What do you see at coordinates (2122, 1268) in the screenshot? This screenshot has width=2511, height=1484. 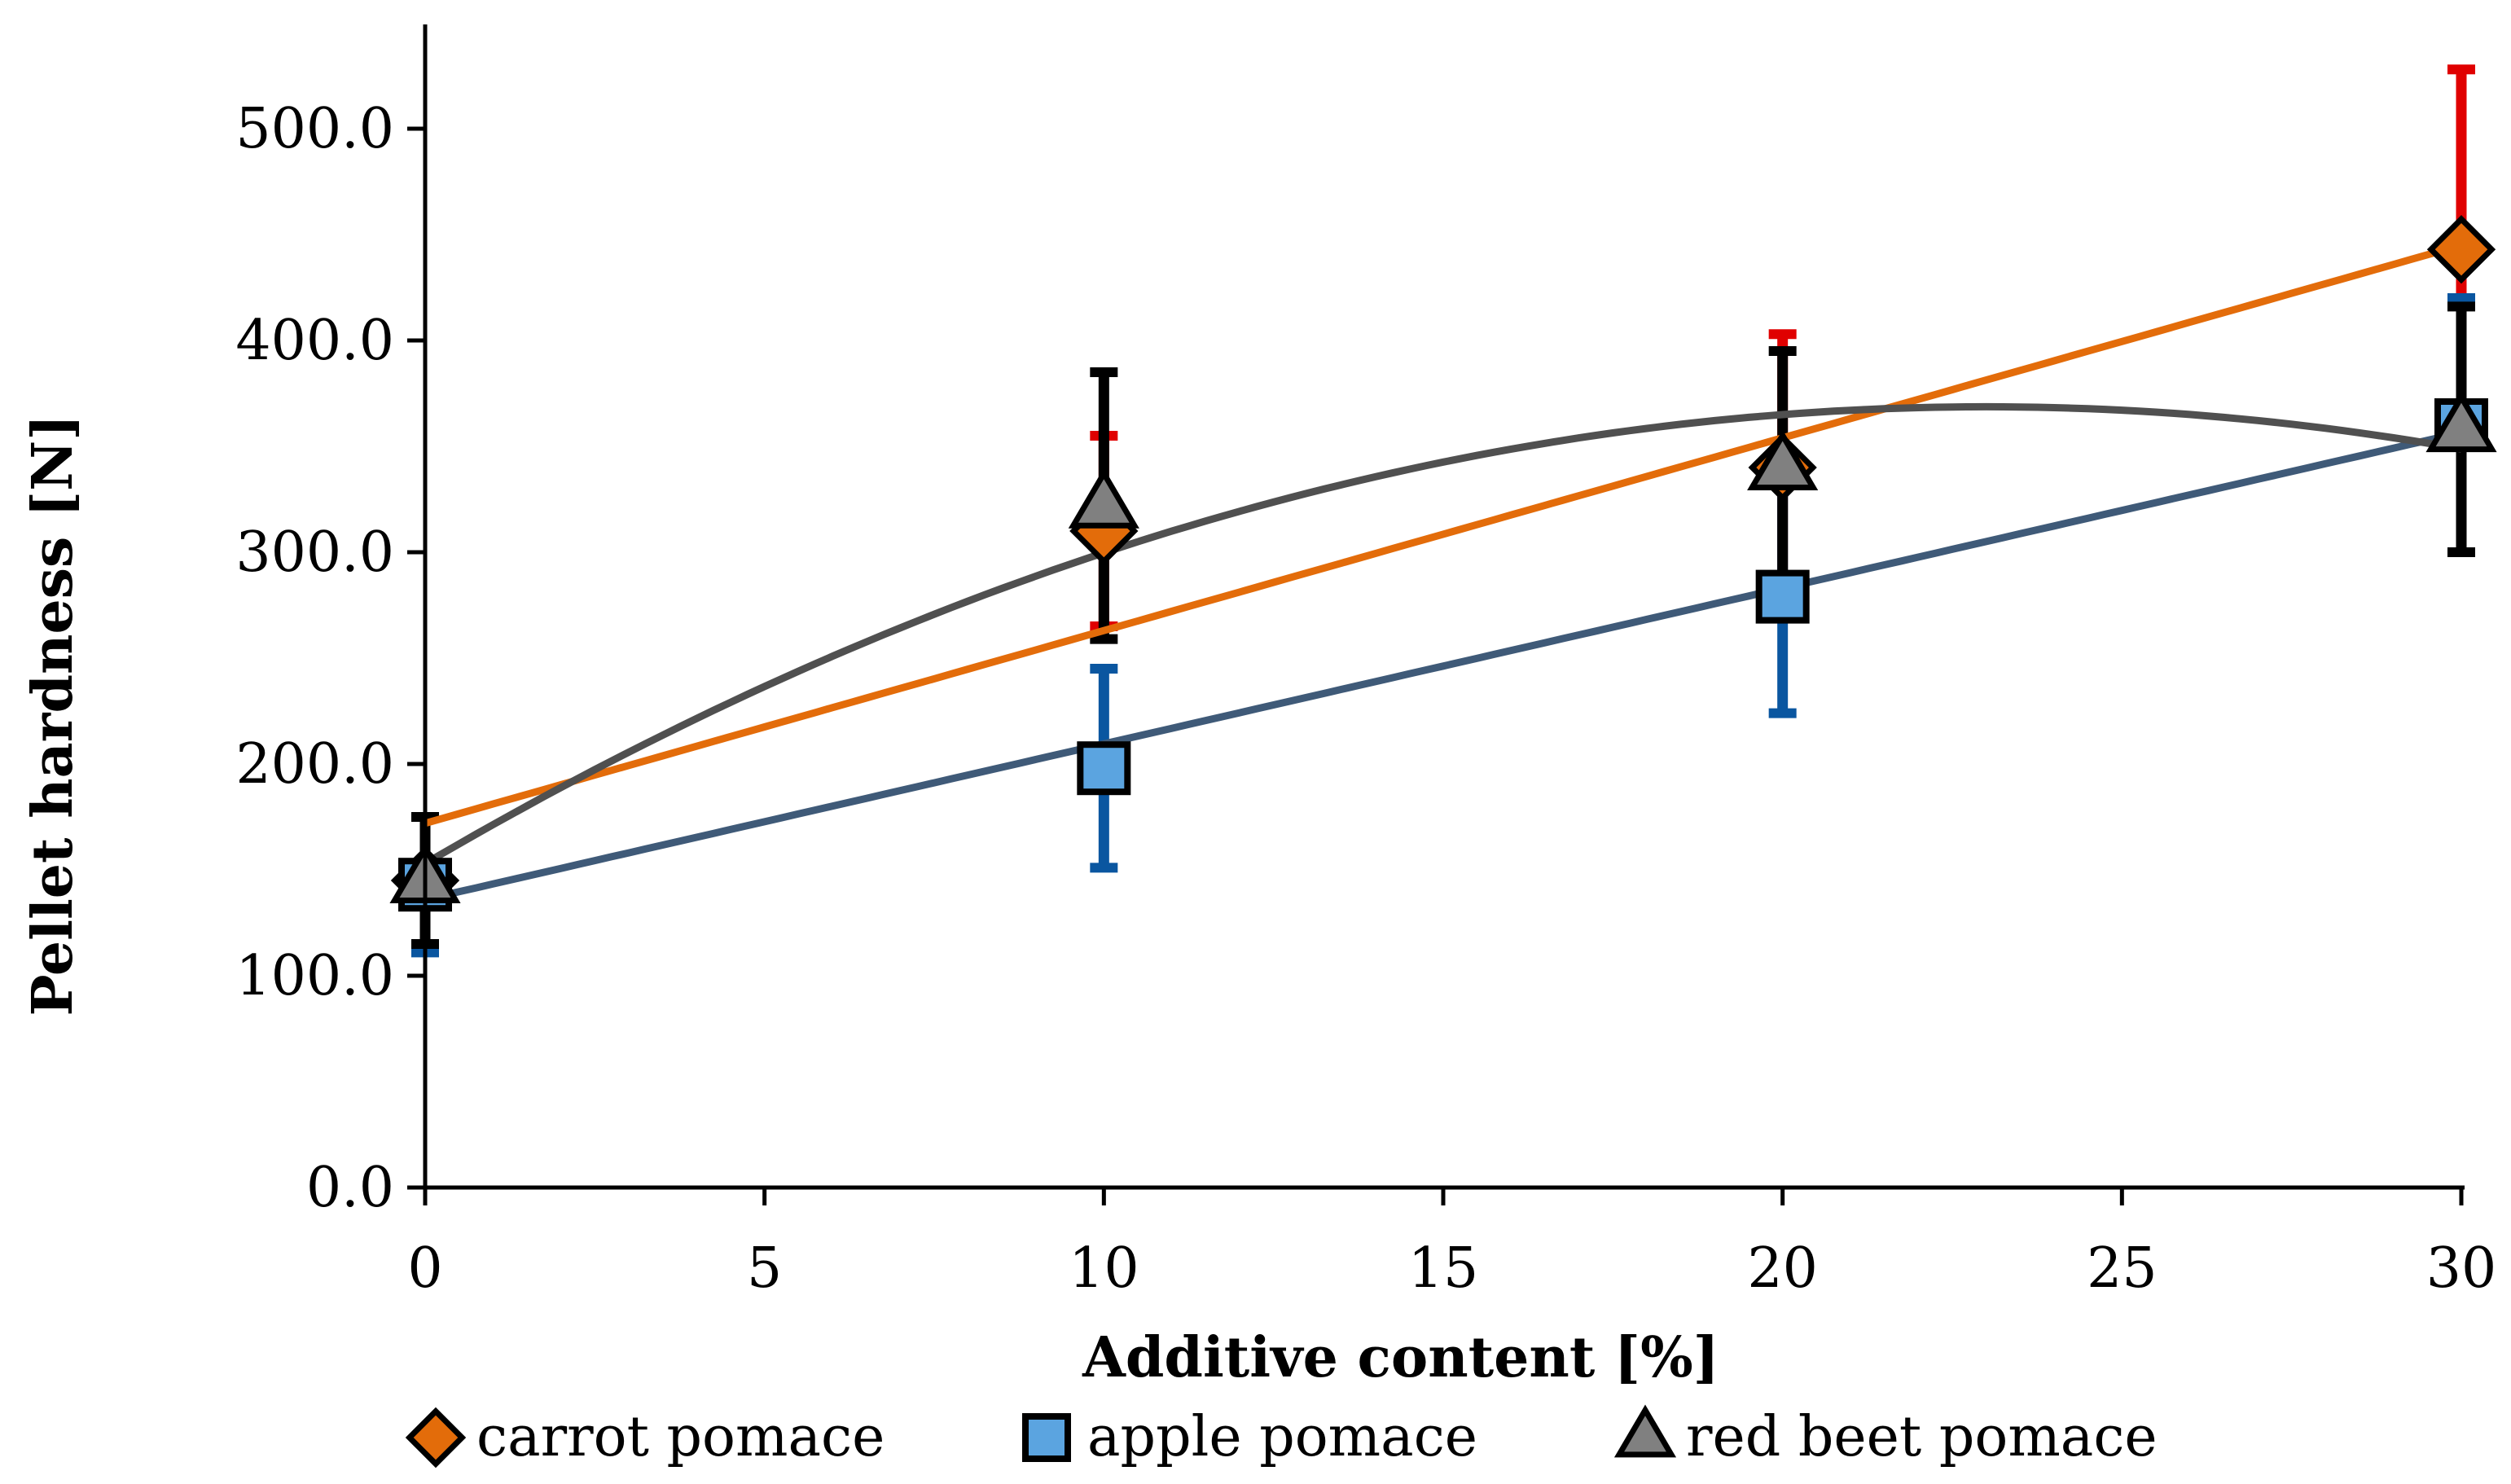 I see `x-tick-label: 25` at bounding box center [2122, 1268].